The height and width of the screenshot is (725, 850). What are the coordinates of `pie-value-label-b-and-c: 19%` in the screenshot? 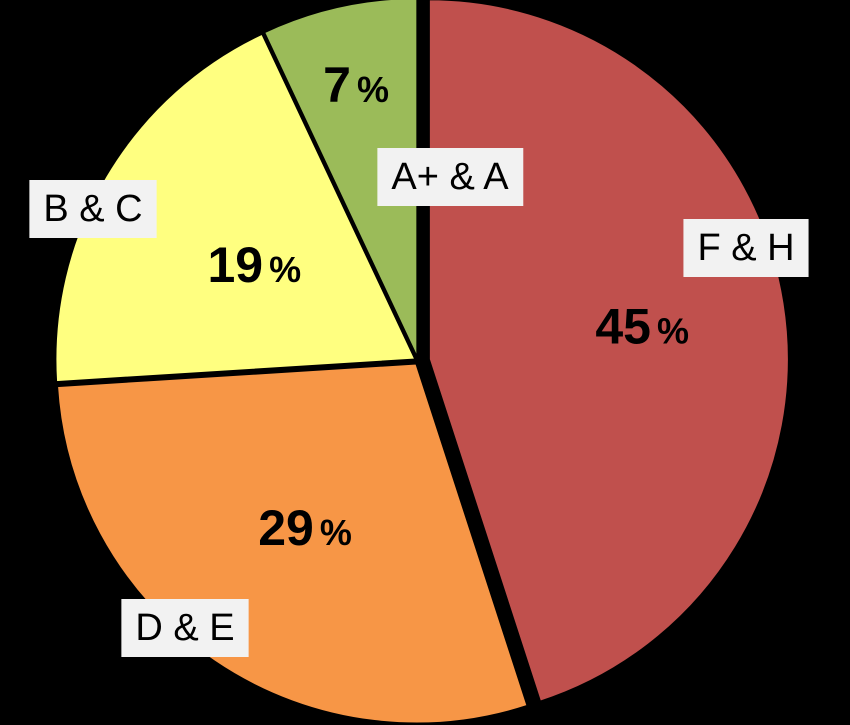 It's located at (254, 265).